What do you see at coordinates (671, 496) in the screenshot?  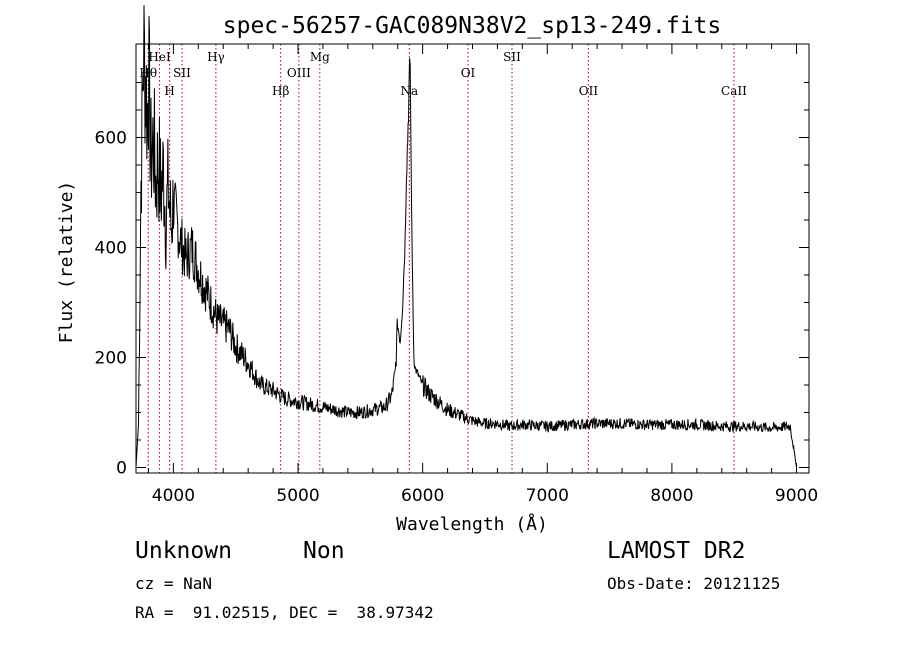 I see `x-tick-label: 8000` at bounding box center [671, 496].